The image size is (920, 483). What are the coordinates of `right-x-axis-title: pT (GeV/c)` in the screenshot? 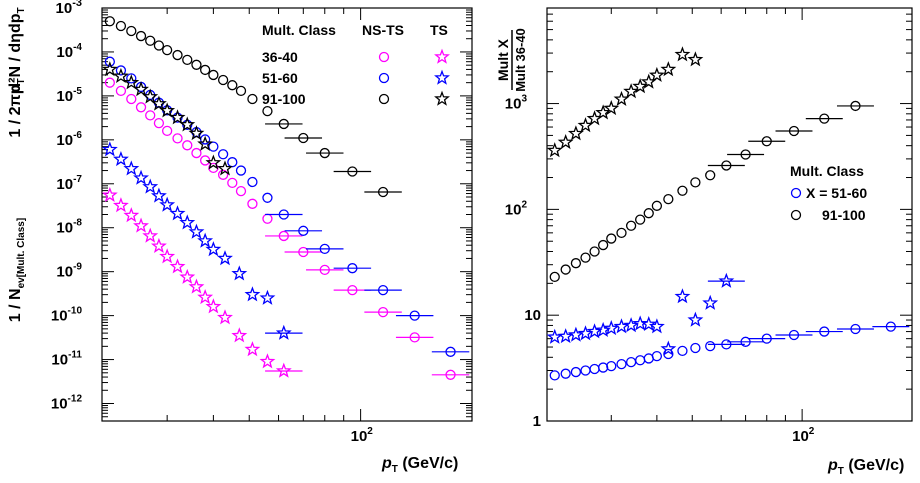 It's located at (865, 467).